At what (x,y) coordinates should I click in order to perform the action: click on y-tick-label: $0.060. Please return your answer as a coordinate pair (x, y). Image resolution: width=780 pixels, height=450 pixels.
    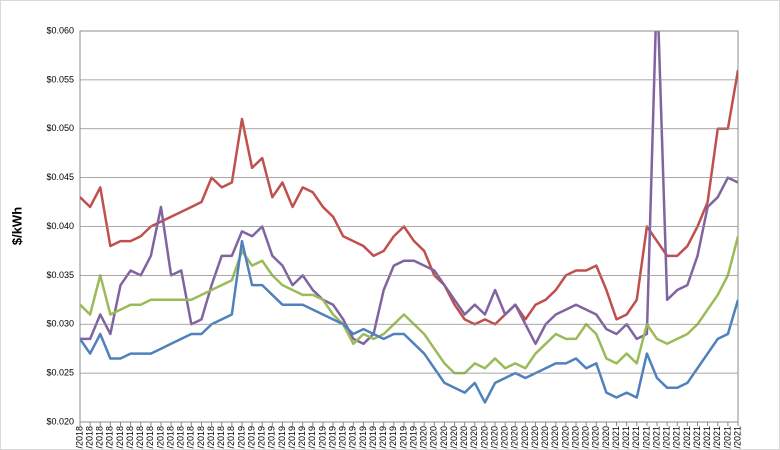
    Looking at the image, I should click on (60, 30).